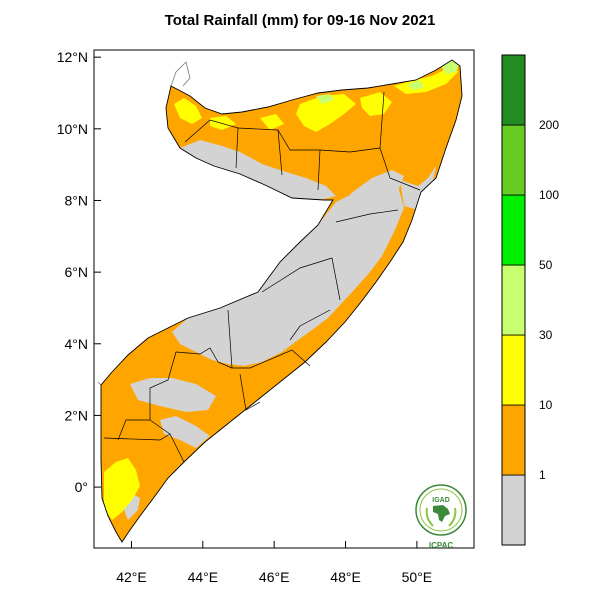 The height and width of the screenshot is (600, 600). What do you see at coordinates (549, 125) in the screenshot?
I see `colorbar-label: 200` at bounding box center [549, 125].